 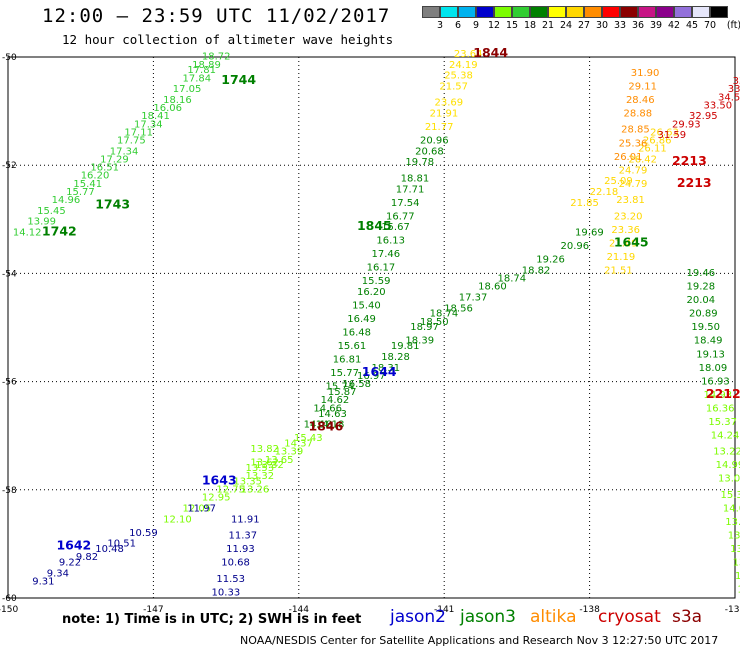 What do you see at coordinates (618, 181) in the screenshot?
I see `wave-height-value: 25.09` at bounding box center [618, 181].